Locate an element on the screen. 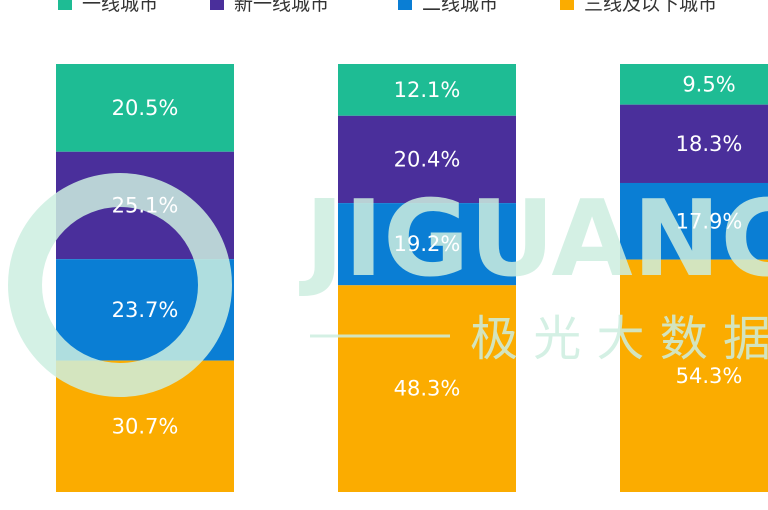  data-label-2-3: 19.2% is located at coordinates (427, 244).